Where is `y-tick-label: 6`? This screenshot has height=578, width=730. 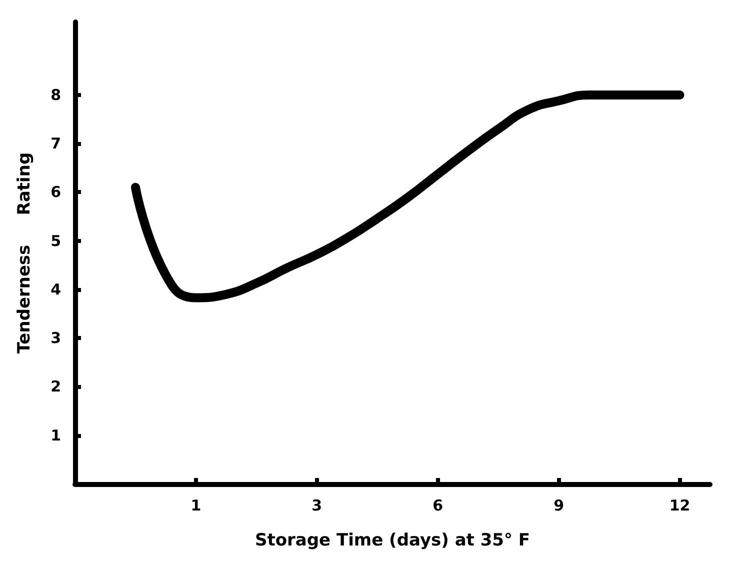 y-tick-label: 6 is located at coordinates (55, 192).